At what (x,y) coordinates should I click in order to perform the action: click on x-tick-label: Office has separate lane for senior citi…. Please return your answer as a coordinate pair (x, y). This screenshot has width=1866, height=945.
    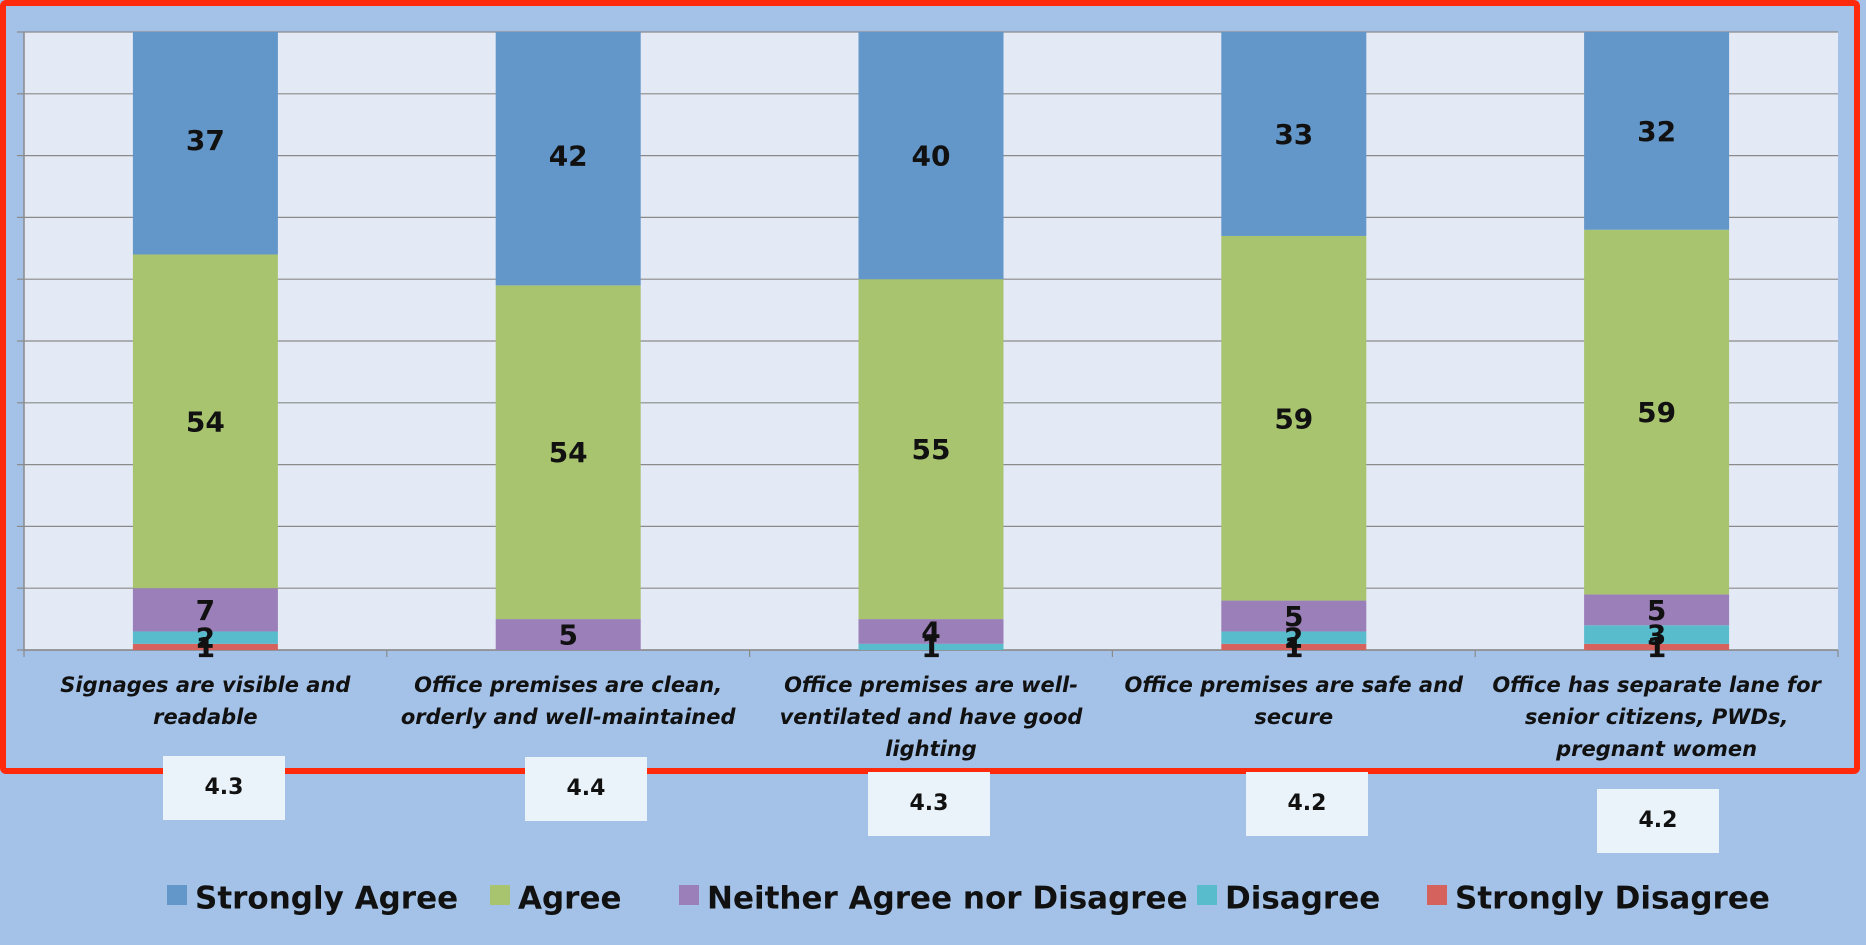
    Looking at the image, I should click on (1656, 717).